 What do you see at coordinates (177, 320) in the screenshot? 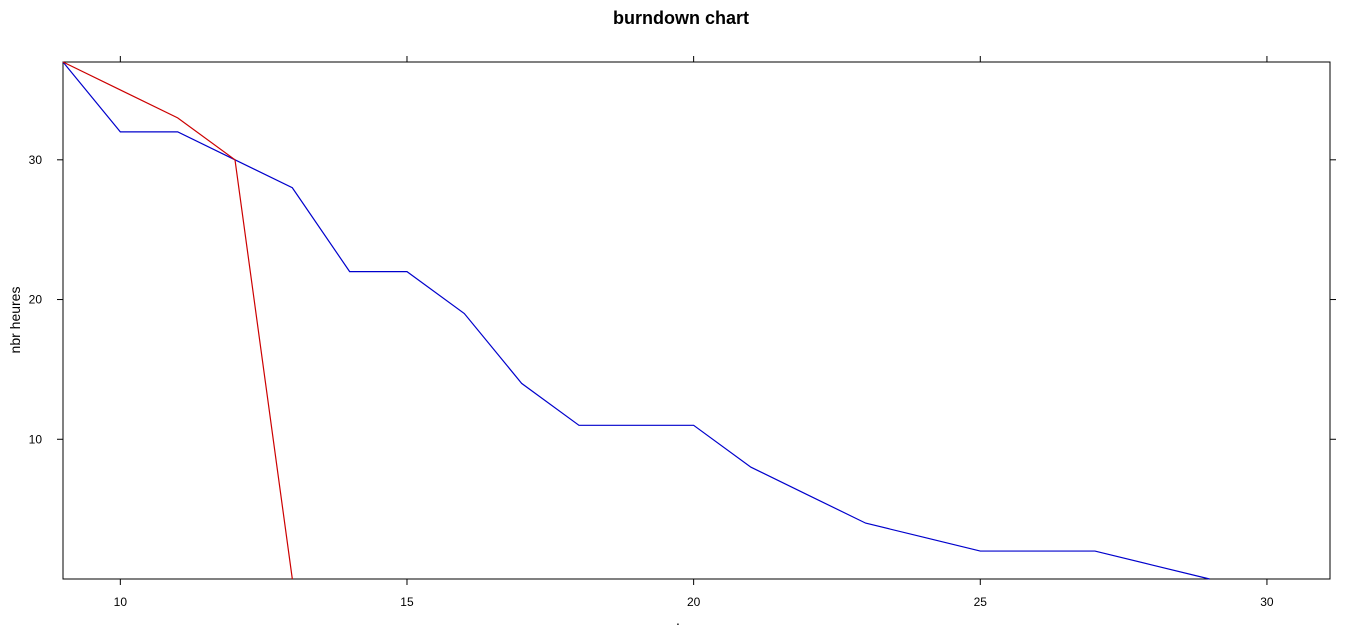
I see `series-line-planned` at bounding box center [177, 320].